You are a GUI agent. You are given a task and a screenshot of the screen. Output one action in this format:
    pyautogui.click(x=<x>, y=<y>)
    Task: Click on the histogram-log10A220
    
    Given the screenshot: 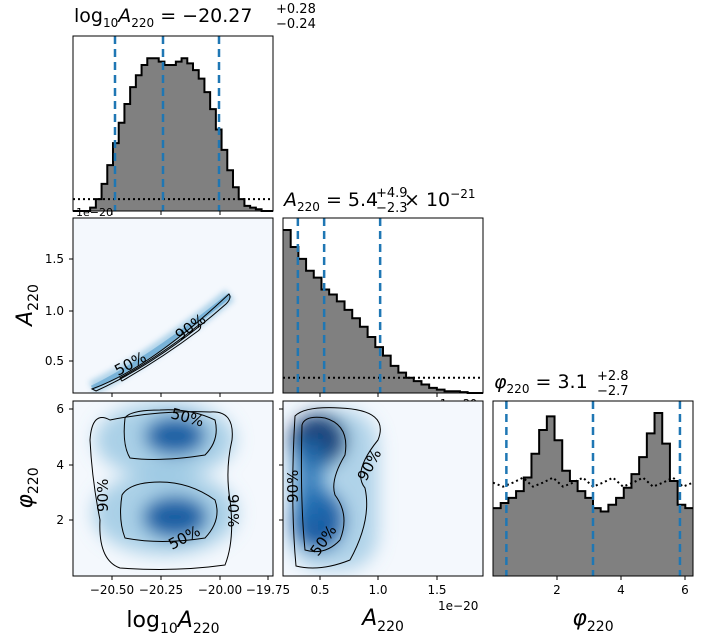 What is the action you would take?
    pyautogui.click(x=173, y=124)
    